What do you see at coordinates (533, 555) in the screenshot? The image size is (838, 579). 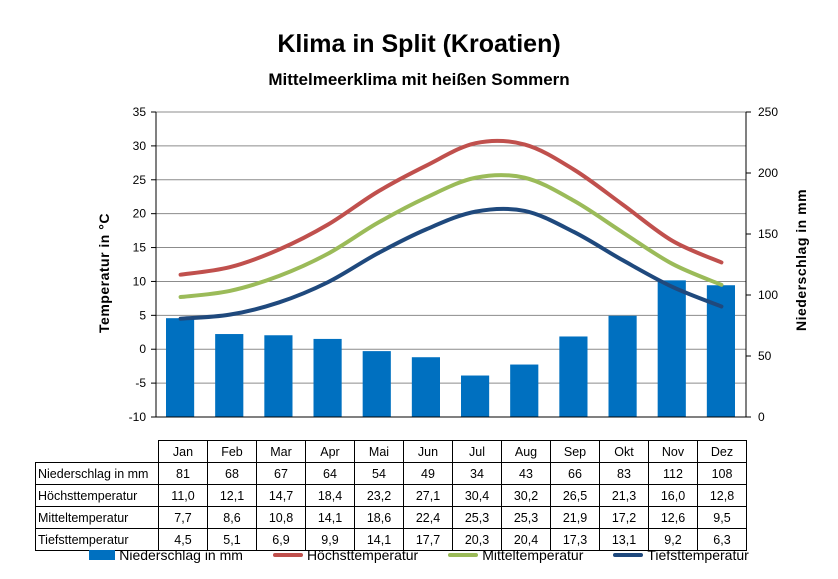 I see `legend-label: Mitteltemperatur` at bounding box center [533, 555].